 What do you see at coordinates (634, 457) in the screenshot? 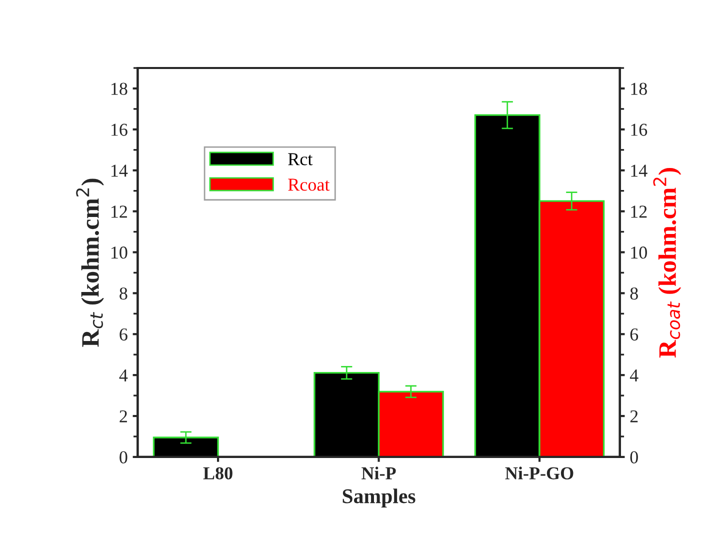
I see `y2-tick-label: 0` at bounding box center [634, 457].